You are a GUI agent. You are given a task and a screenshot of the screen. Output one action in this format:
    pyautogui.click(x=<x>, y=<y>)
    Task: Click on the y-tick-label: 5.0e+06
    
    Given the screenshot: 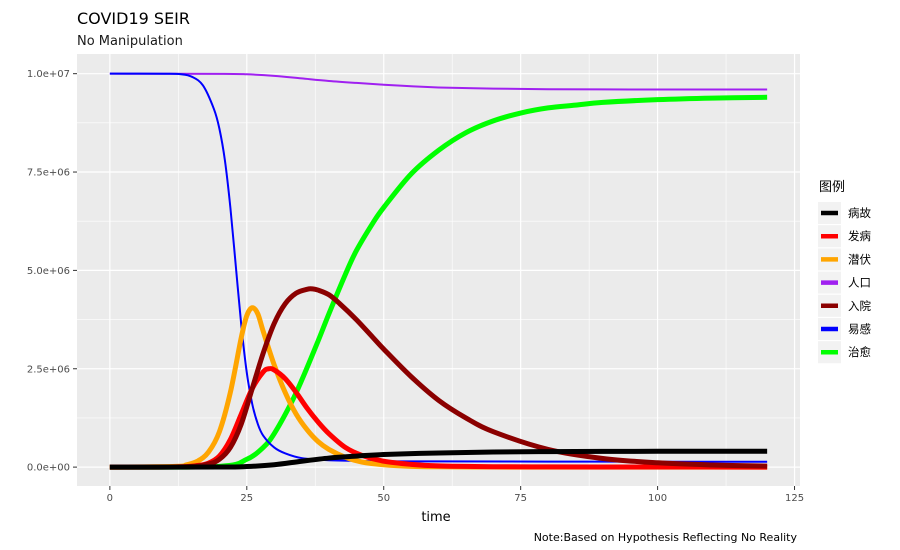 What is the action you would take?
    pyautogui.click(x=48, y=271)
    